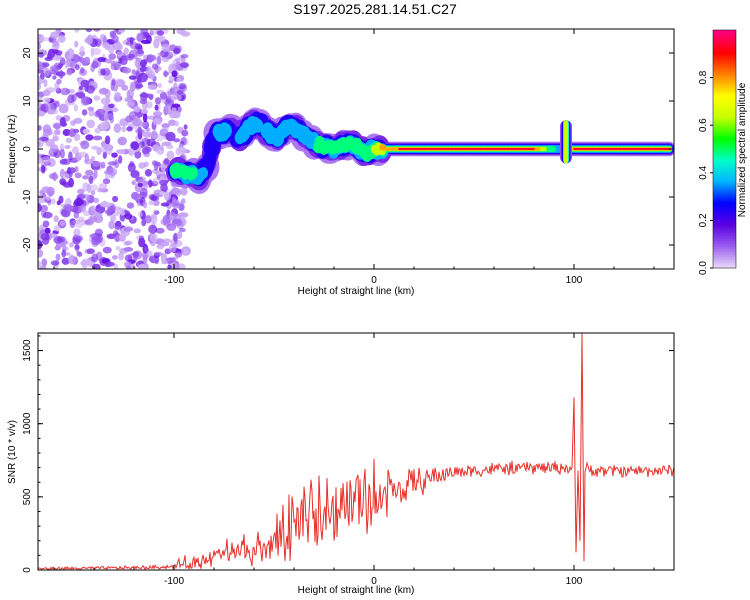 Image resolution: width=750 pixels, height=600 pixels. I want to click on x-tick-label: -100, so click(174, 581).